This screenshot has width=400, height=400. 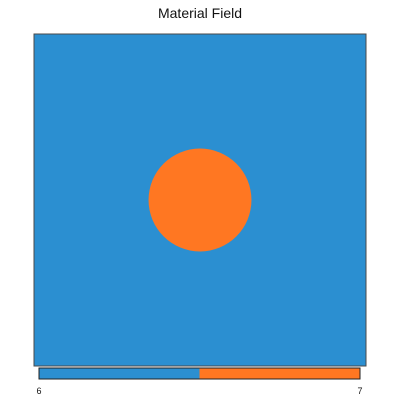 I want to click on colorbar-frame, so click(x=199, y=373).